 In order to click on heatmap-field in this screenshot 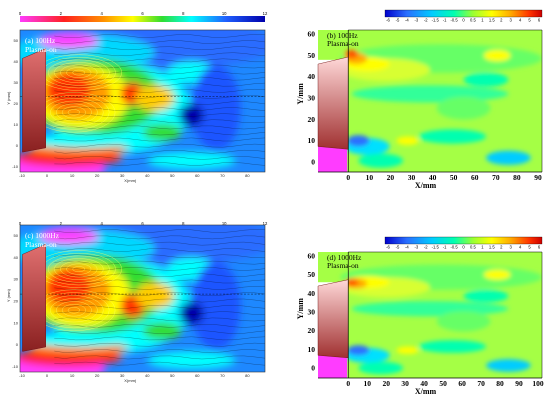, I will do `click(430, 101)`.